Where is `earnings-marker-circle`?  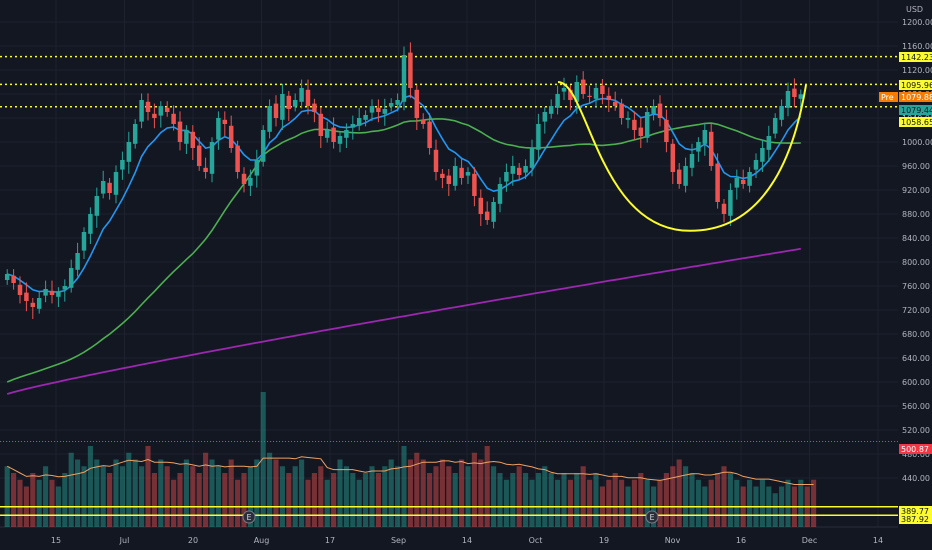
earnings-marker-circle is located at coordinates (652, 517).